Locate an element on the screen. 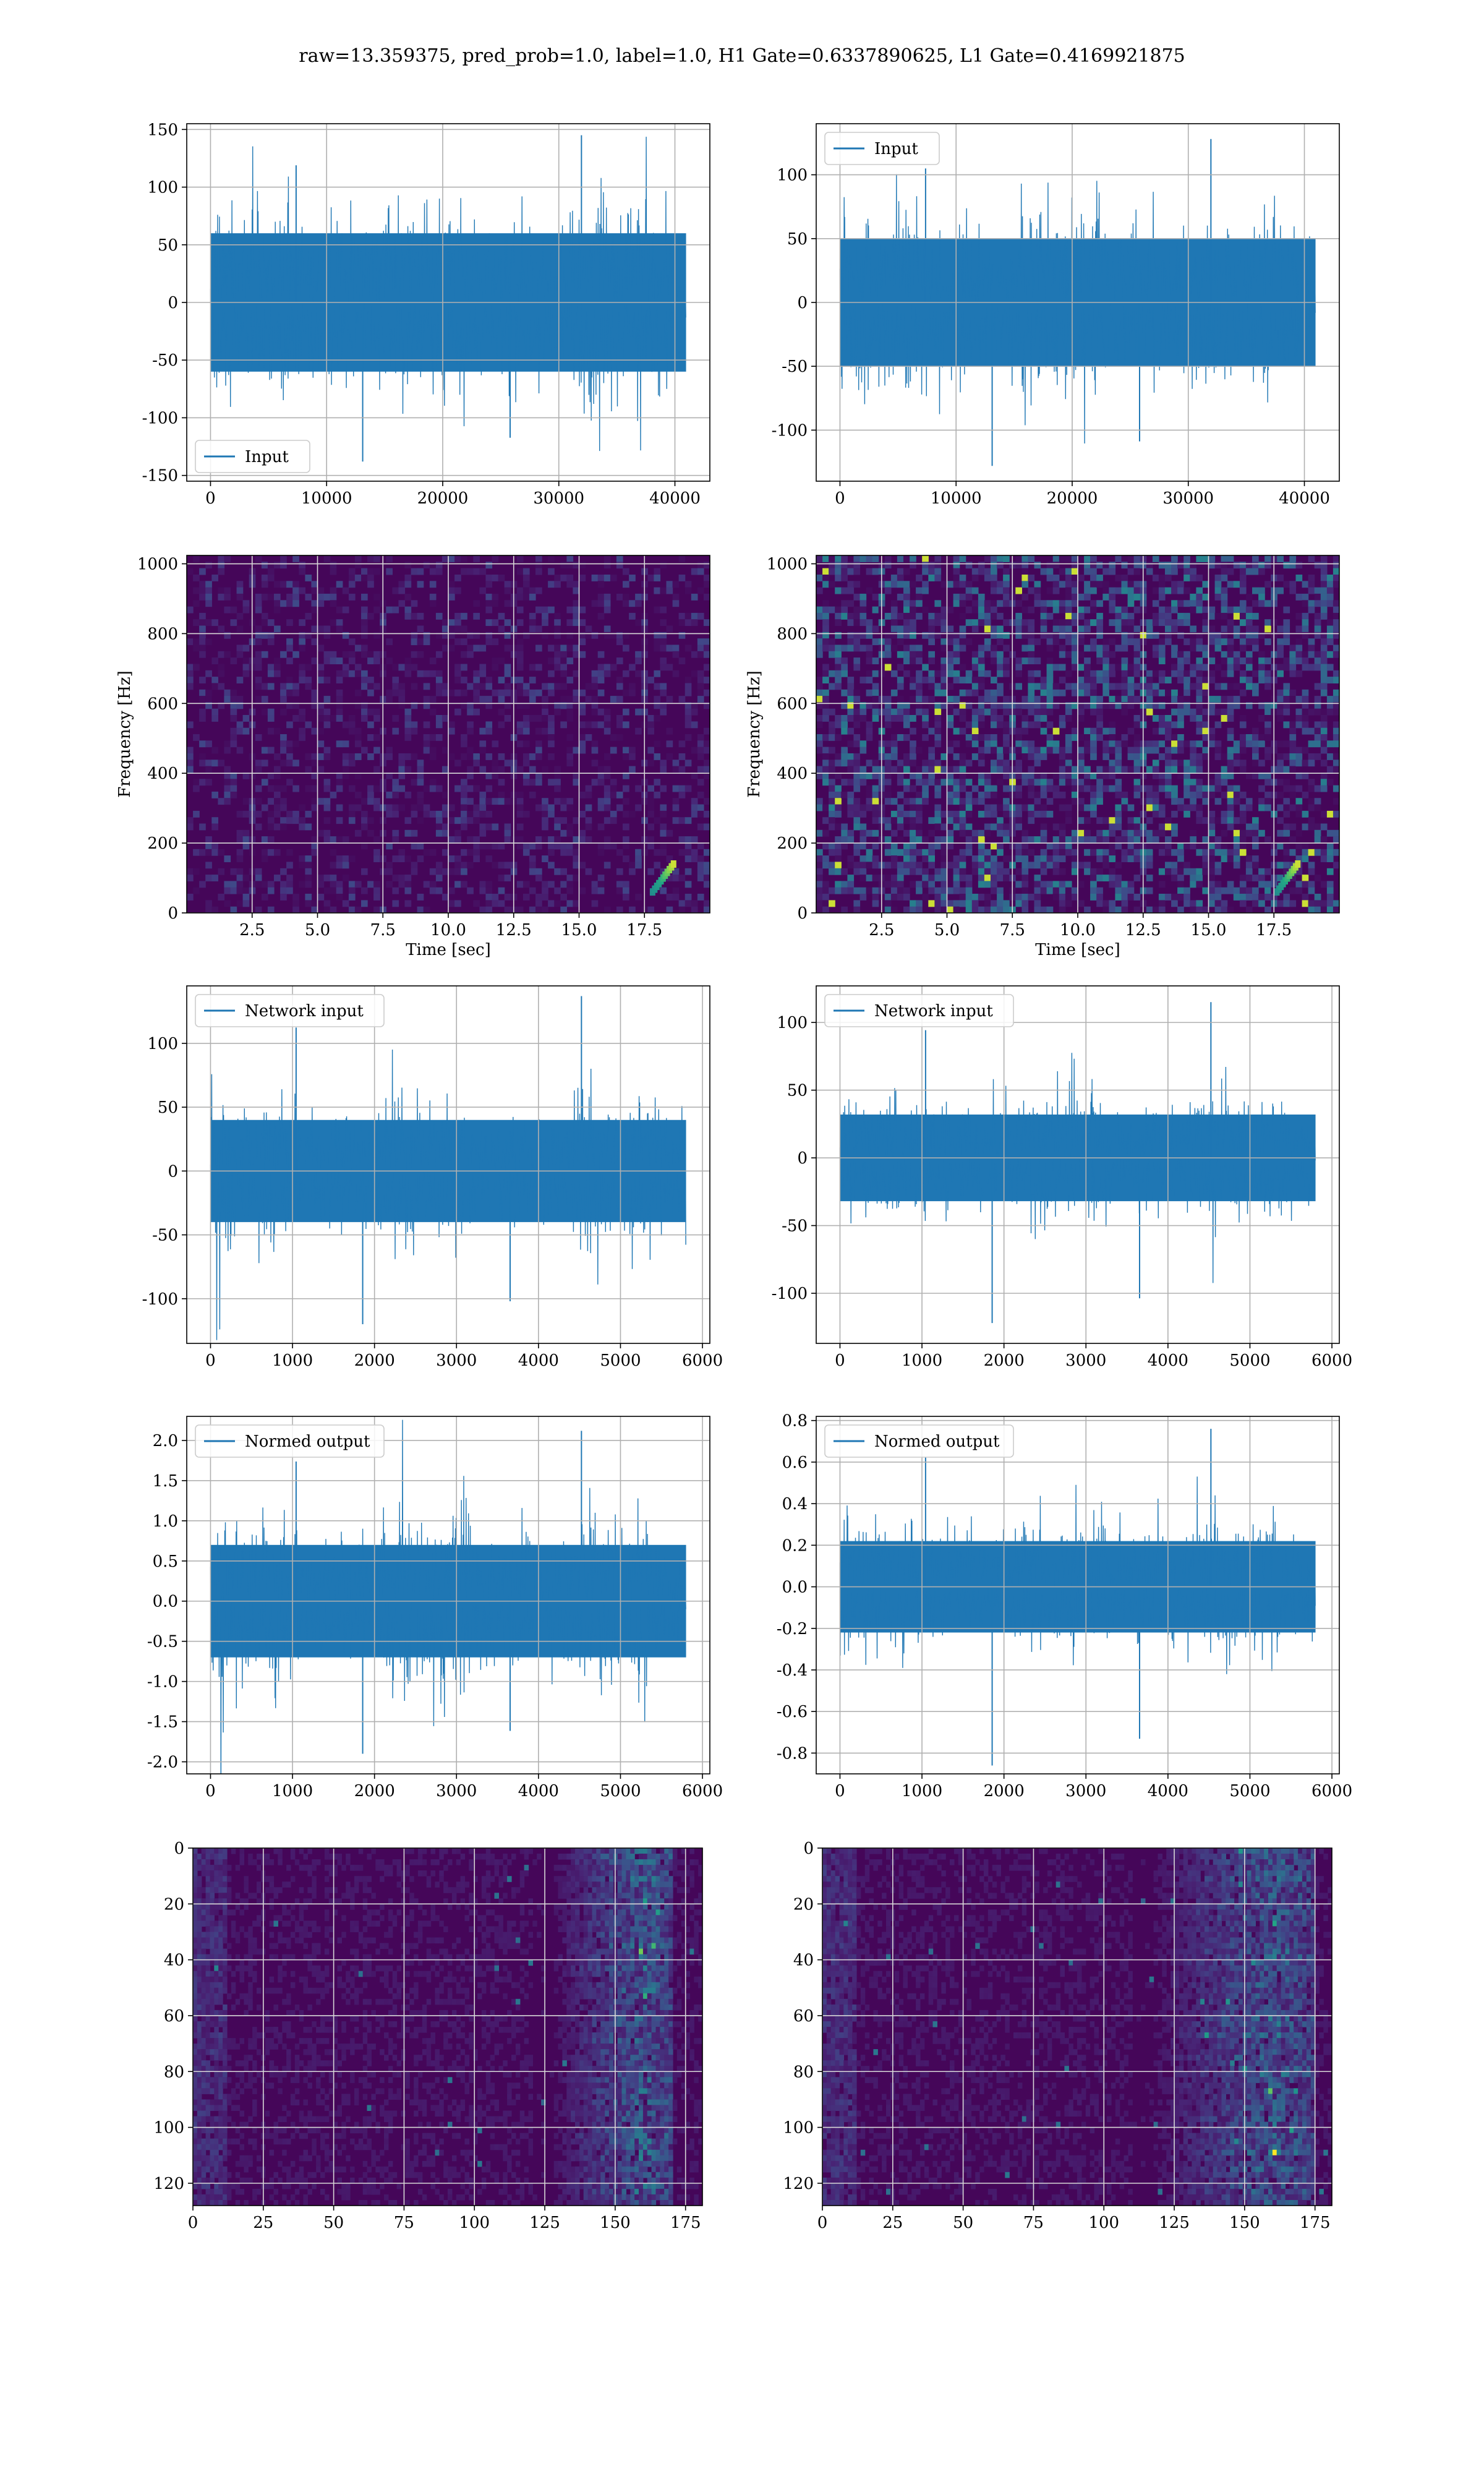 The image size is (1484, 2474). grid is located at coordinates (1077, 302).